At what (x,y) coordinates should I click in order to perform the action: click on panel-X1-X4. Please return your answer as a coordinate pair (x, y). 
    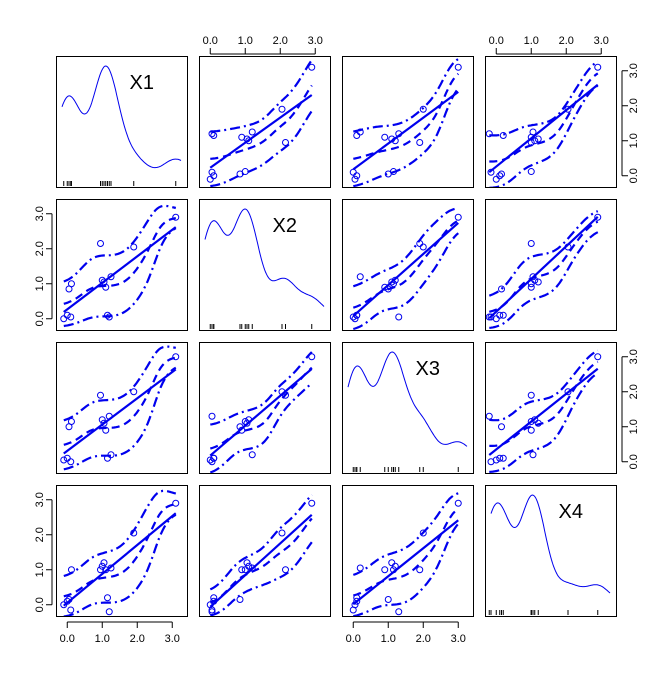
    Looking at the image, I should click on (551, 122).